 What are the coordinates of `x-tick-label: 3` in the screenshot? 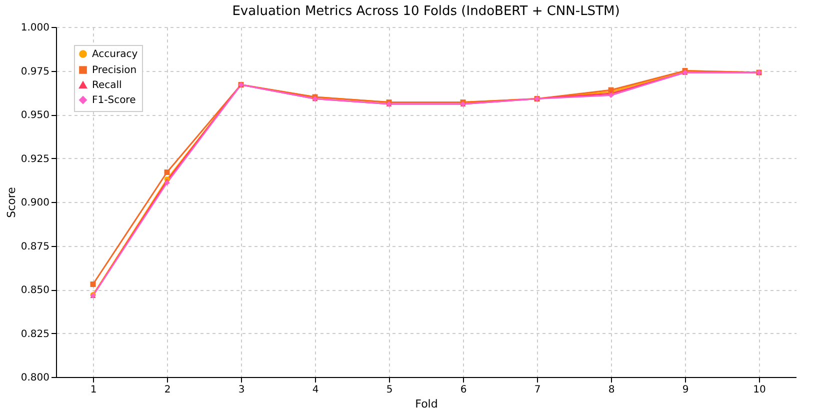 It's located at (241, 390).